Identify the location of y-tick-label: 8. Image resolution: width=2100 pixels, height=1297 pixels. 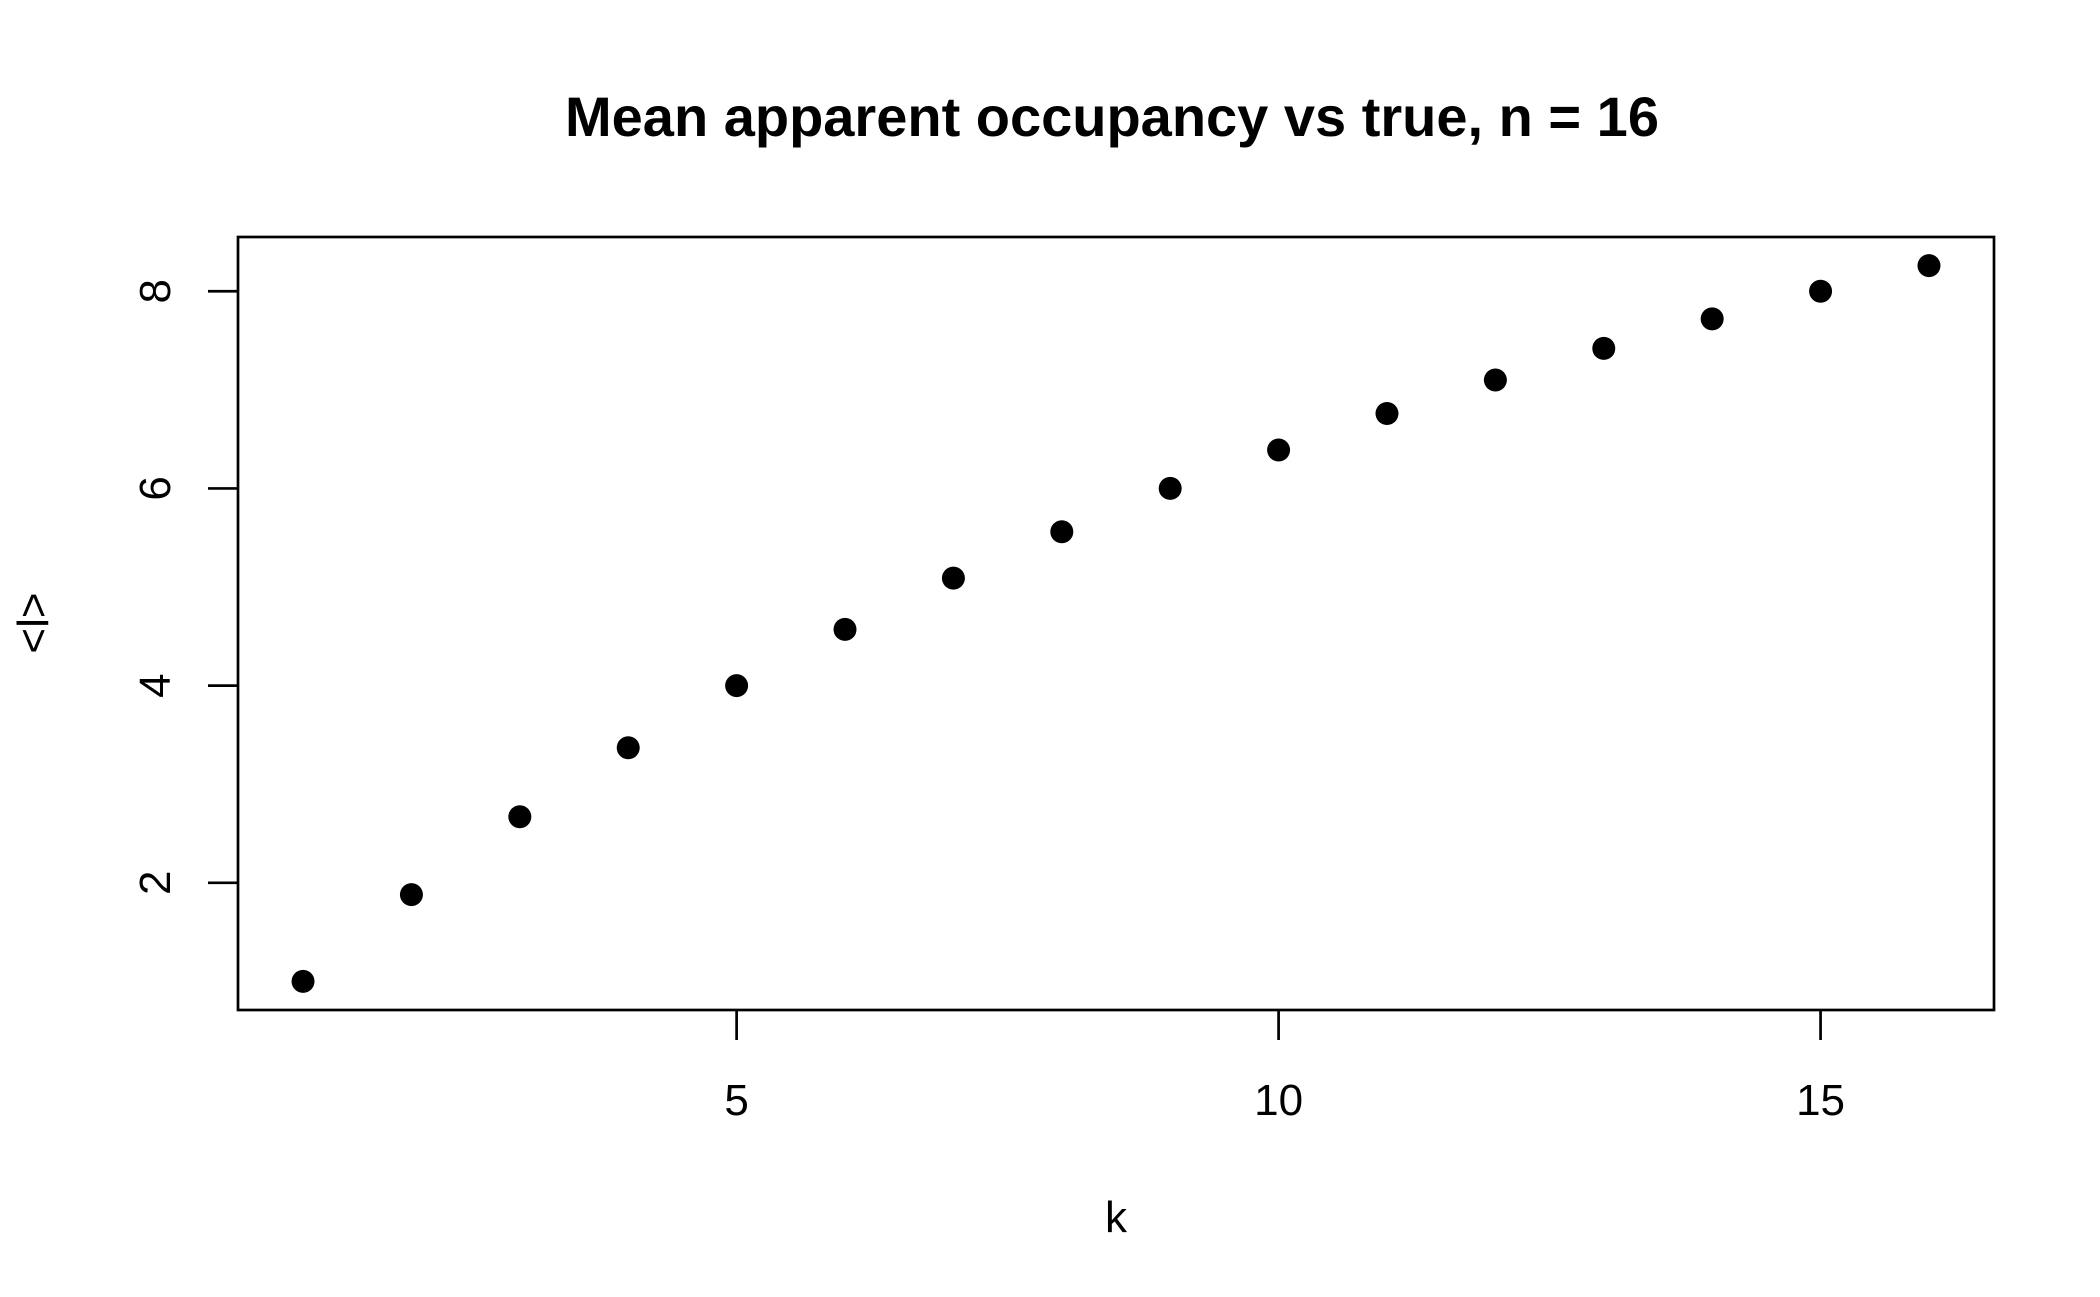
(155, 291).